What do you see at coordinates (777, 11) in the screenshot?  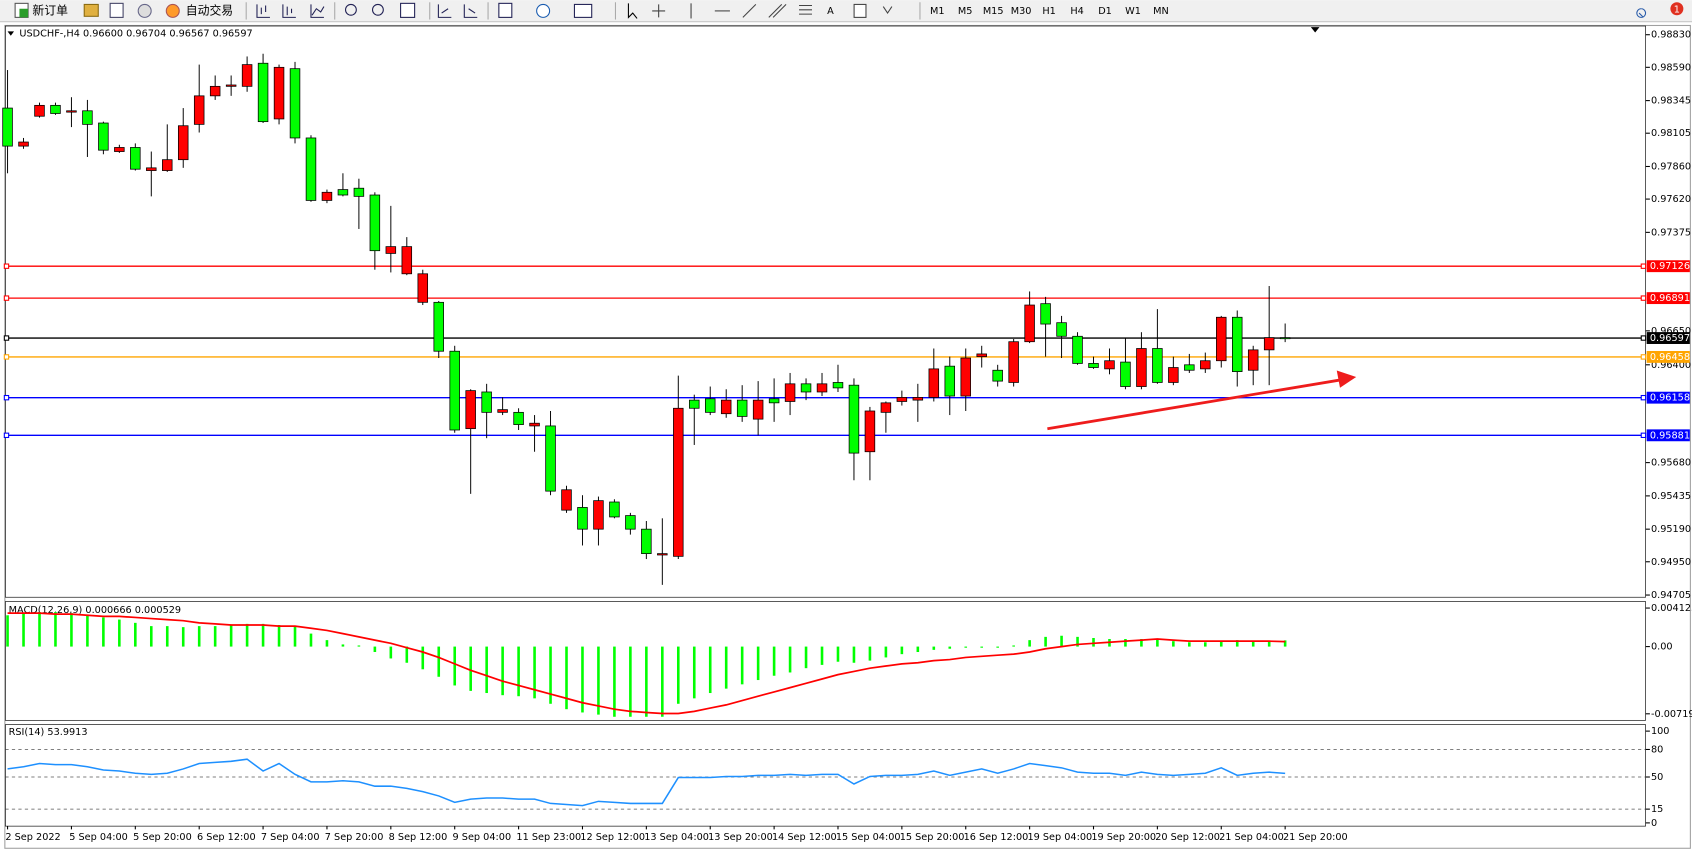 I see `channel-button` at bounding box center [777, 11].